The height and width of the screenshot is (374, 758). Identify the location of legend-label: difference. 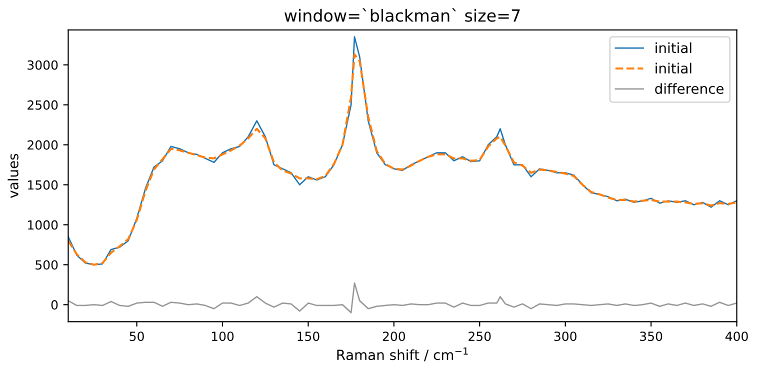
(689, 88).